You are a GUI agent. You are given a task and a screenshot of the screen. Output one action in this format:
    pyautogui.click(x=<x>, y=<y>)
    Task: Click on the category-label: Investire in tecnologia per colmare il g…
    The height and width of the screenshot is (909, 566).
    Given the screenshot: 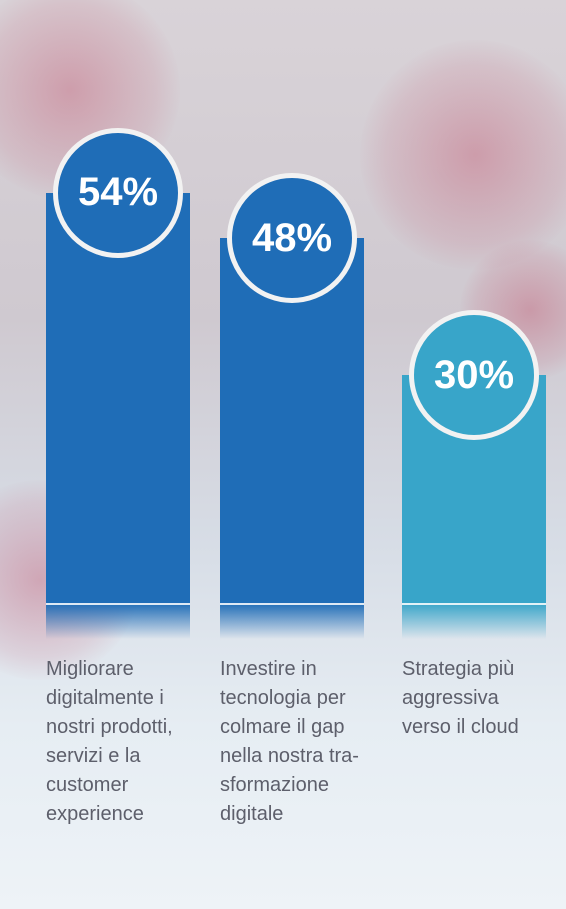 What is the action you would take?
    pyautogui.click(x=289, y=741)
    